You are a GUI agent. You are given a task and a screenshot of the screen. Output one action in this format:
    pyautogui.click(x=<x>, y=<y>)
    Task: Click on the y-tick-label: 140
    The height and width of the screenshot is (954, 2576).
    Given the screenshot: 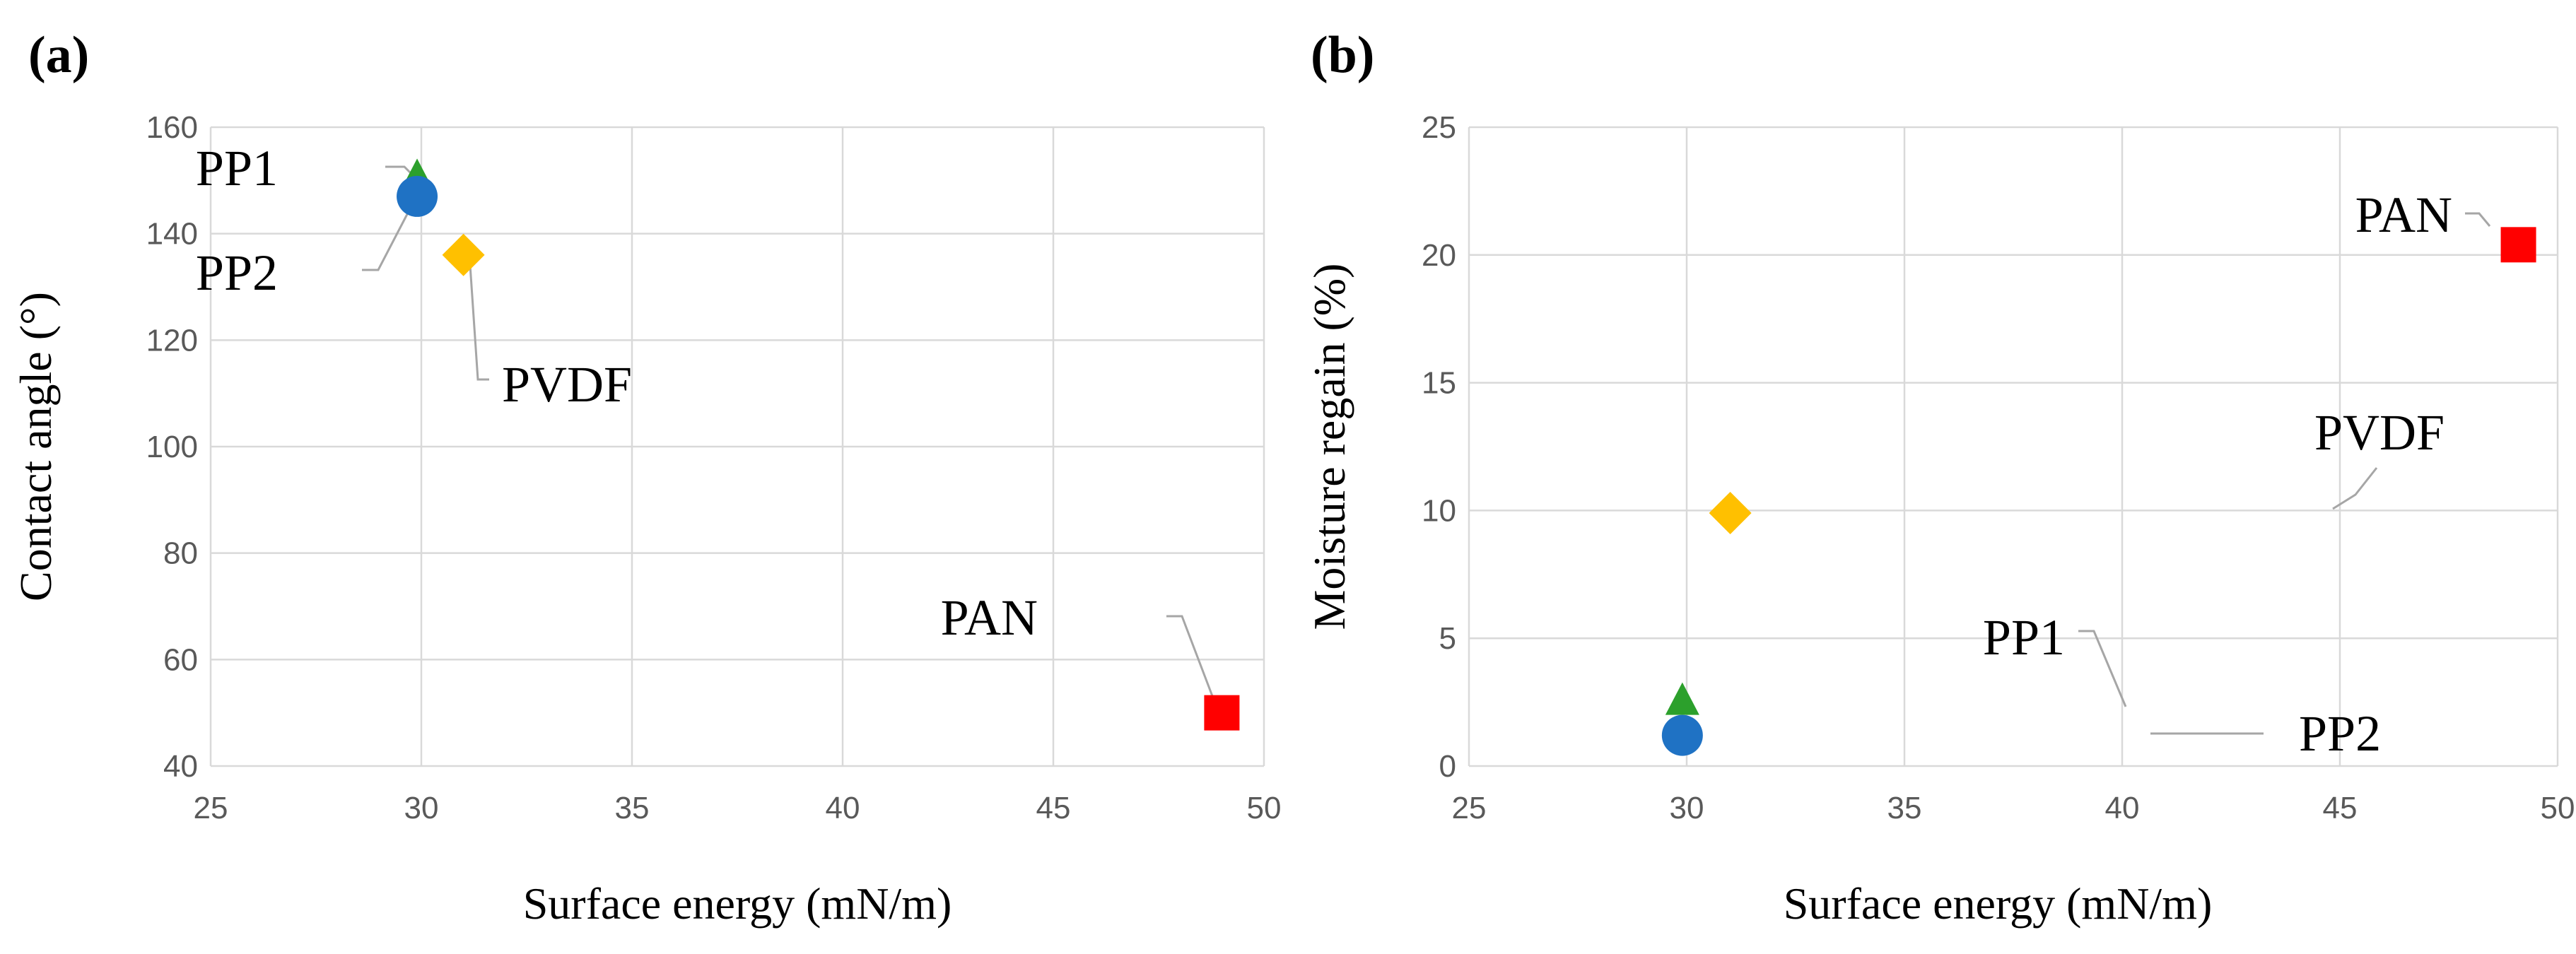 What is the action you would take?
    pyautogui.click(x=172, y=234)
    